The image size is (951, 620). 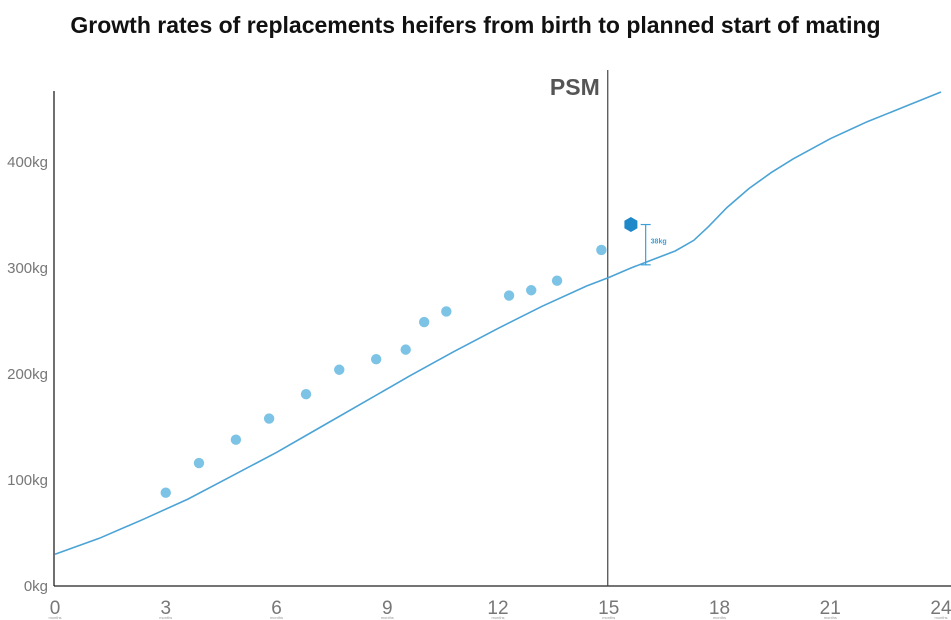 What do you see at coordinates (608, 608) in the screenshot?
I see `x-tick-label: 15` at bounding box center [608, 608].